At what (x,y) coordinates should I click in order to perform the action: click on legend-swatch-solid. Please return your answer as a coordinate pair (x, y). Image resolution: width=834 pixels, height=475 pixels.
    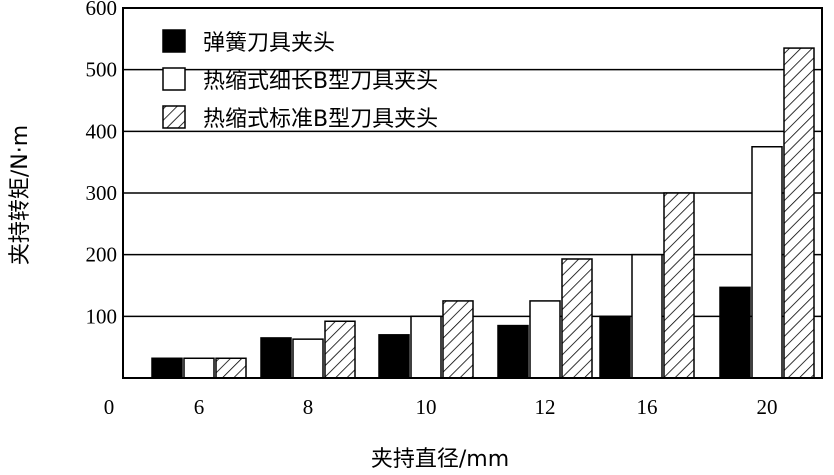
    Looking at the image, I should click on (174, 41).